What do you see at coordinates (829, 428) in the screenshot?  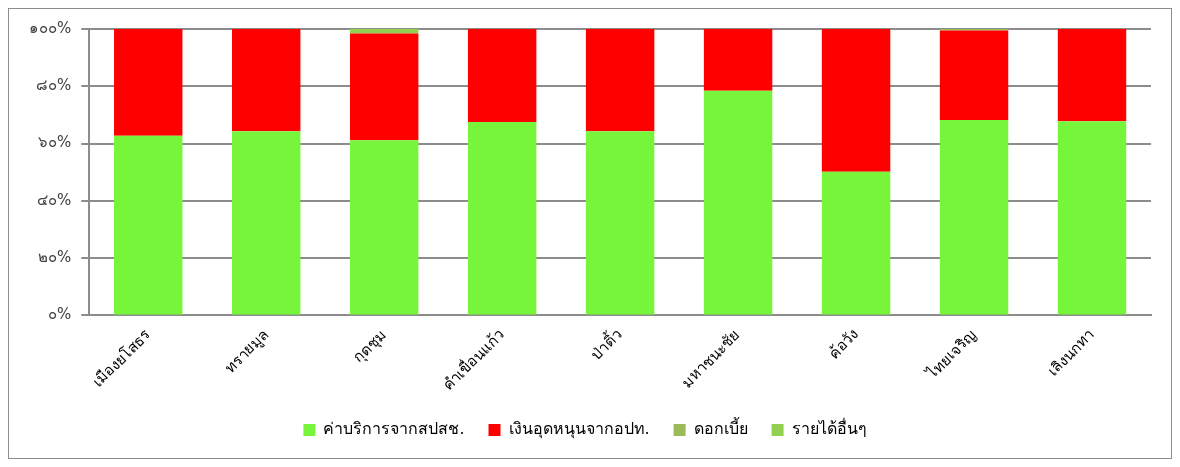 I see `legend-label: รายได้อื่นๆ` at bounding box center [829, 428].